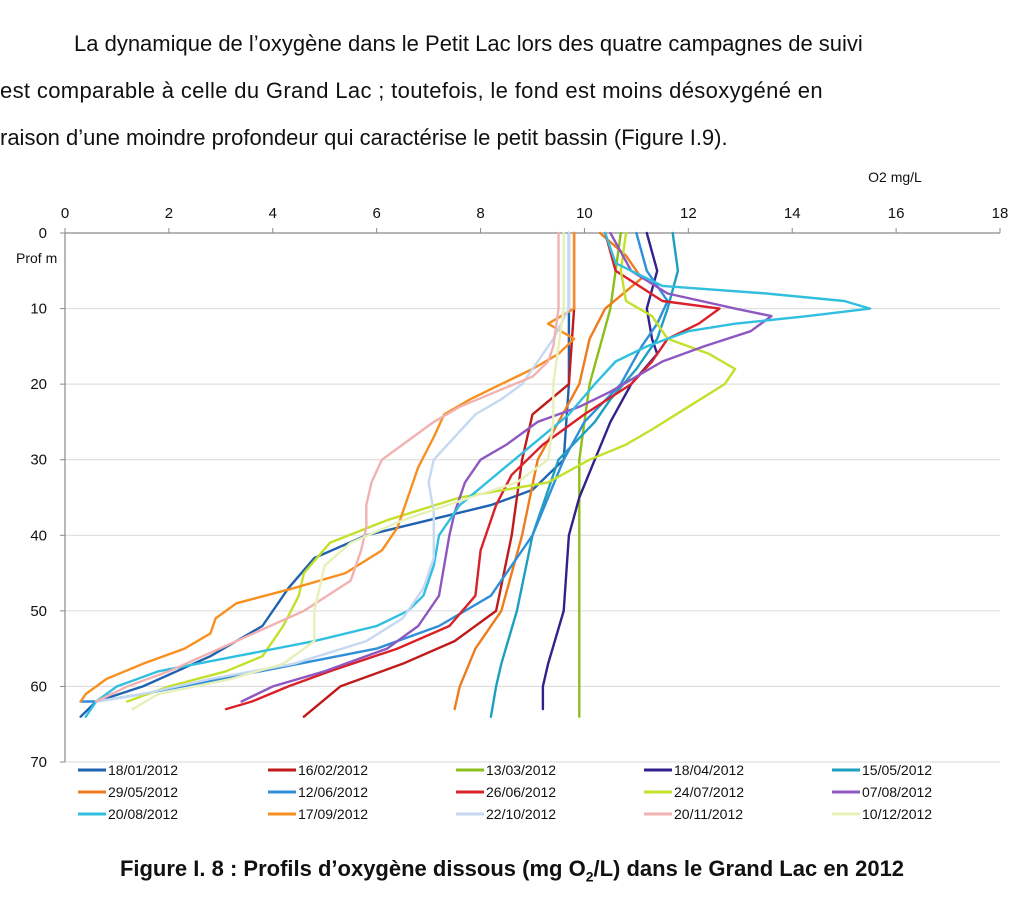 This screenshot has height=903, width=1024. Describe the element at coordinates (709, 770) in the screenshot. I see `legend-label: 18/04/2012` at that location.